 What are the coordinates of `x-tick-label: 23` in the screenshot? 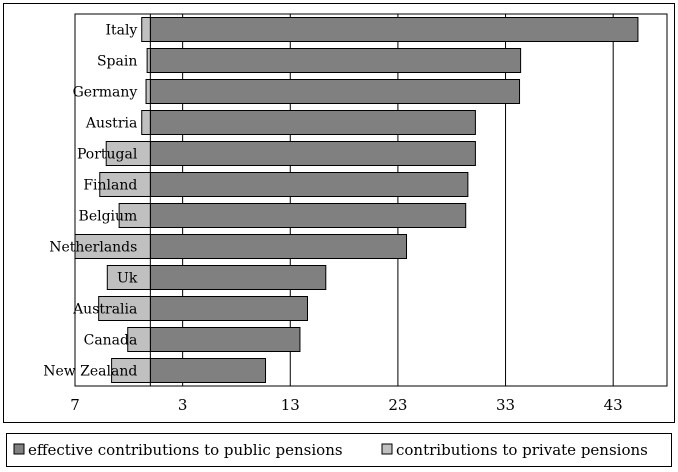 It's located at (397, 405).